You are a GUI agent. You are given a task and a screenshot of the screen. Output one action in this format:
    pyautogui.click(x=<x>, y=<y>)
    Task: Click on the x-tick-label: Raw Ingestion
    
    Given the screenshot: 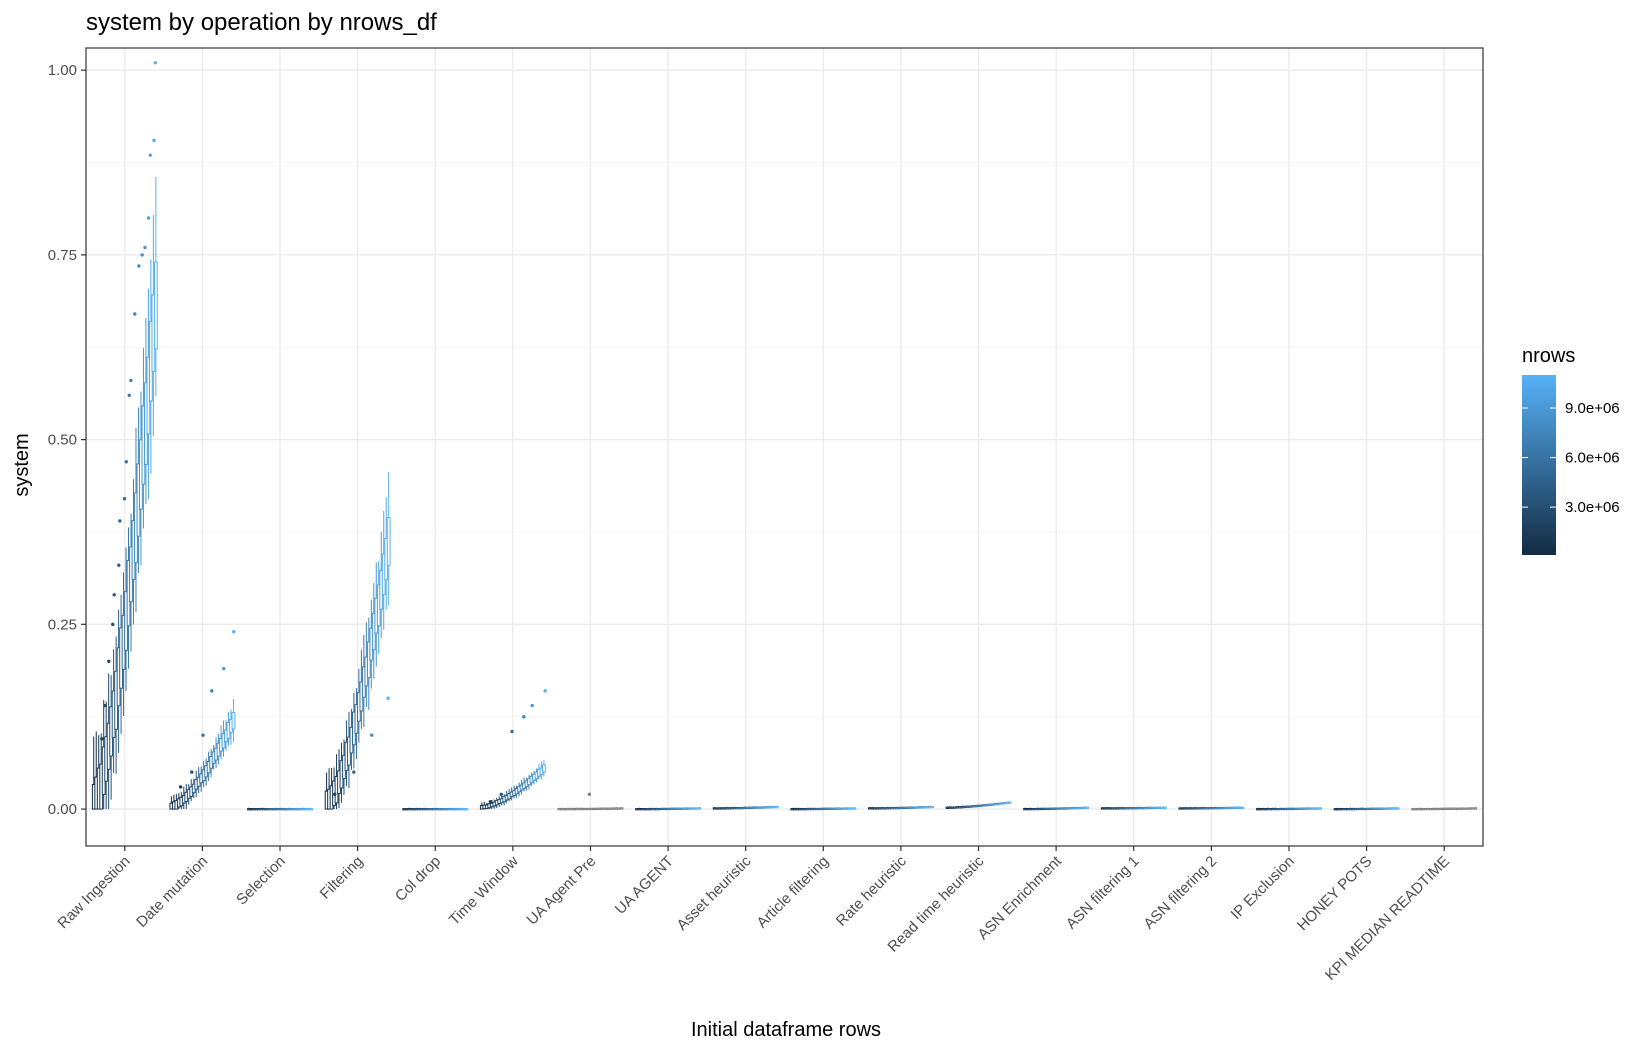 What is the action you would take?
    pyautogui.click(x=93, y=892)
    